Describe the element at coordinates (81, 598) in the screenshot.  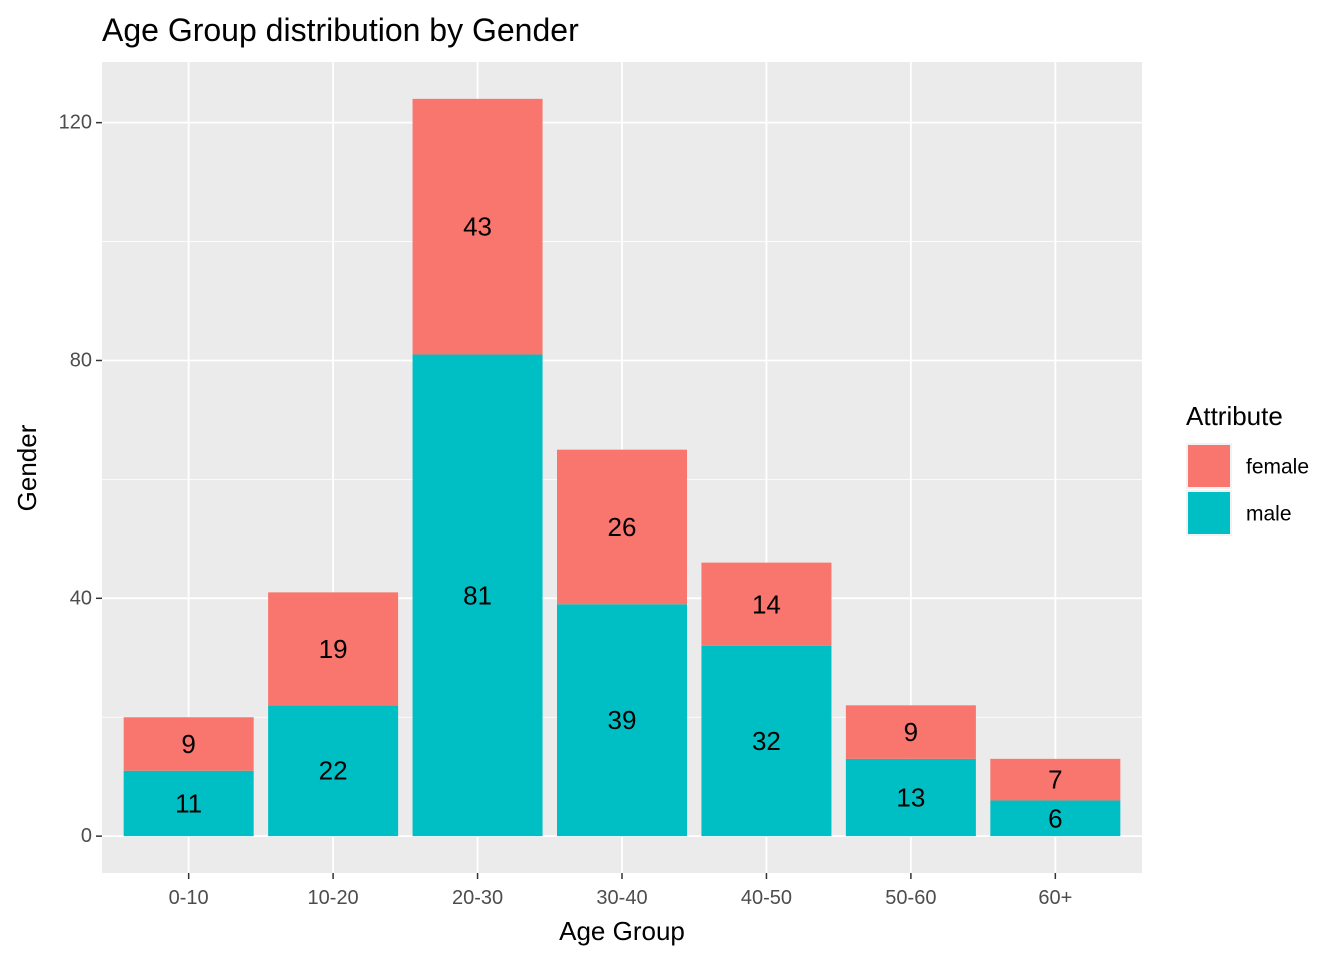
I see `y-tick-label: 40` at that location.